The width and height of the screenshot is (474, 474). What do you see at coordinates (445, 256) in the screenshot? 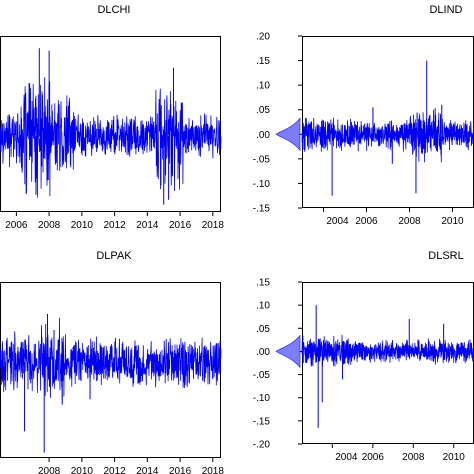
I see `panel-title-dlsrl: DLSRL` at bounding box center [445, 256].